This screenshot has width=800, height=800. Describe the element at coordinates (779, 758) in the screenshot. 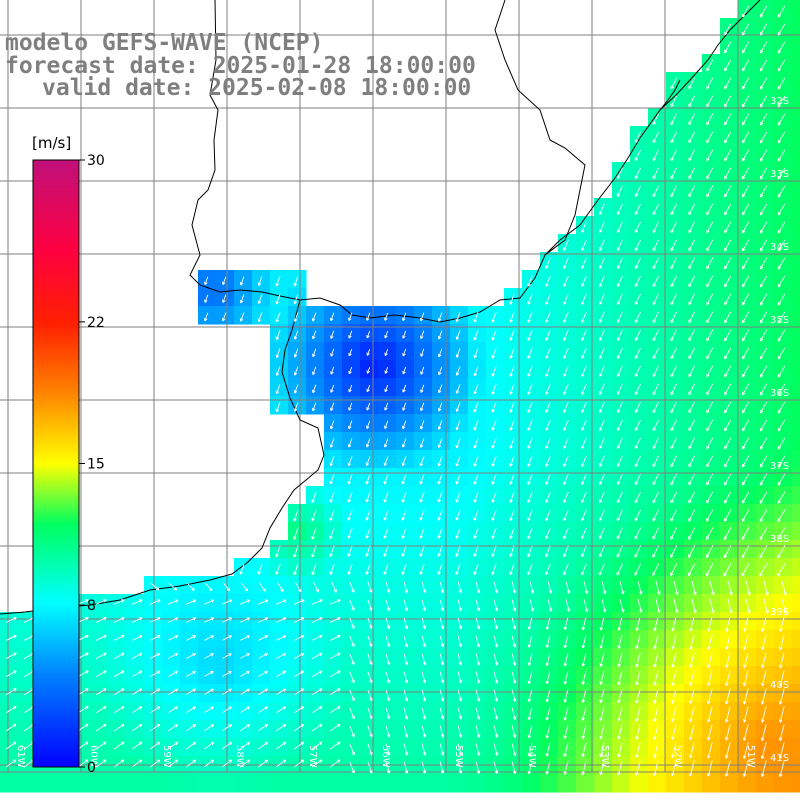

I see `lat-label: 41S` at that location.